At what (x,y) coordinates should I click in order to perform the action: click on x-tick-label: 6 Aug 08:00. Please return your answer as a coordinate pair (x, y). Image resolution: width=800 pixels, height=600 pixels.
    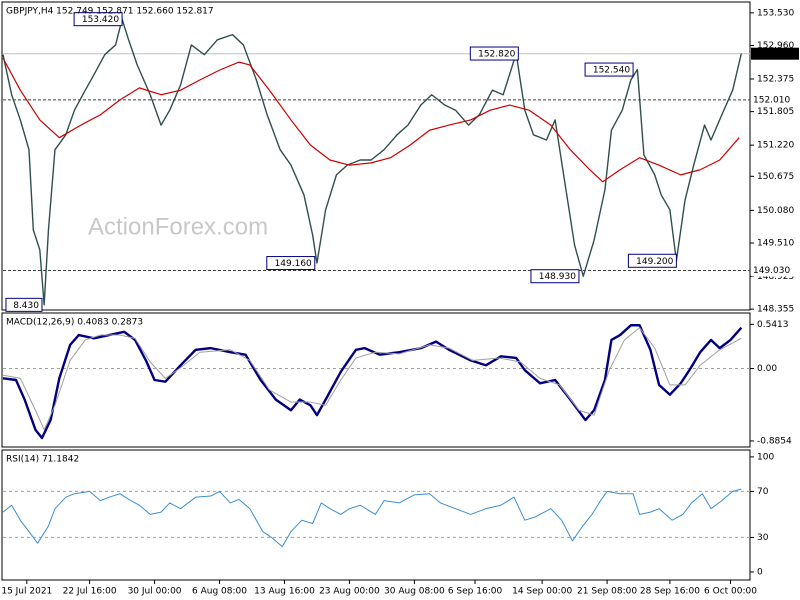
    Looking at the image, I should click on (219, 592).